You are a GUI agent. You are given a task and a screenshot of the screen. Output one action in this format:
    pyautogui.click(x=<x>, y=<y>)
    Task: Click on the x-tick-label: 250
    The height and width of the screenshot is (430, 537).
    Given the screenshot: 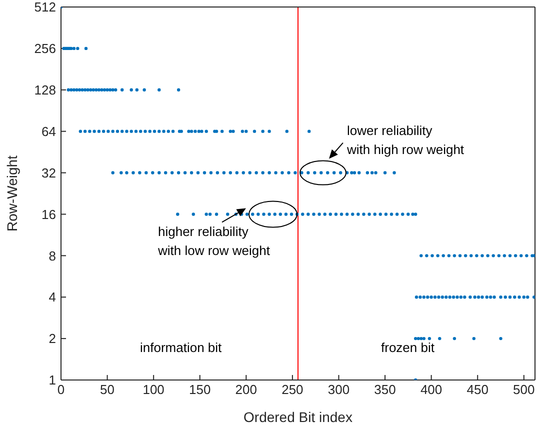 What is the action you would take?
    pyautogui.click(x=293, y=390)
    